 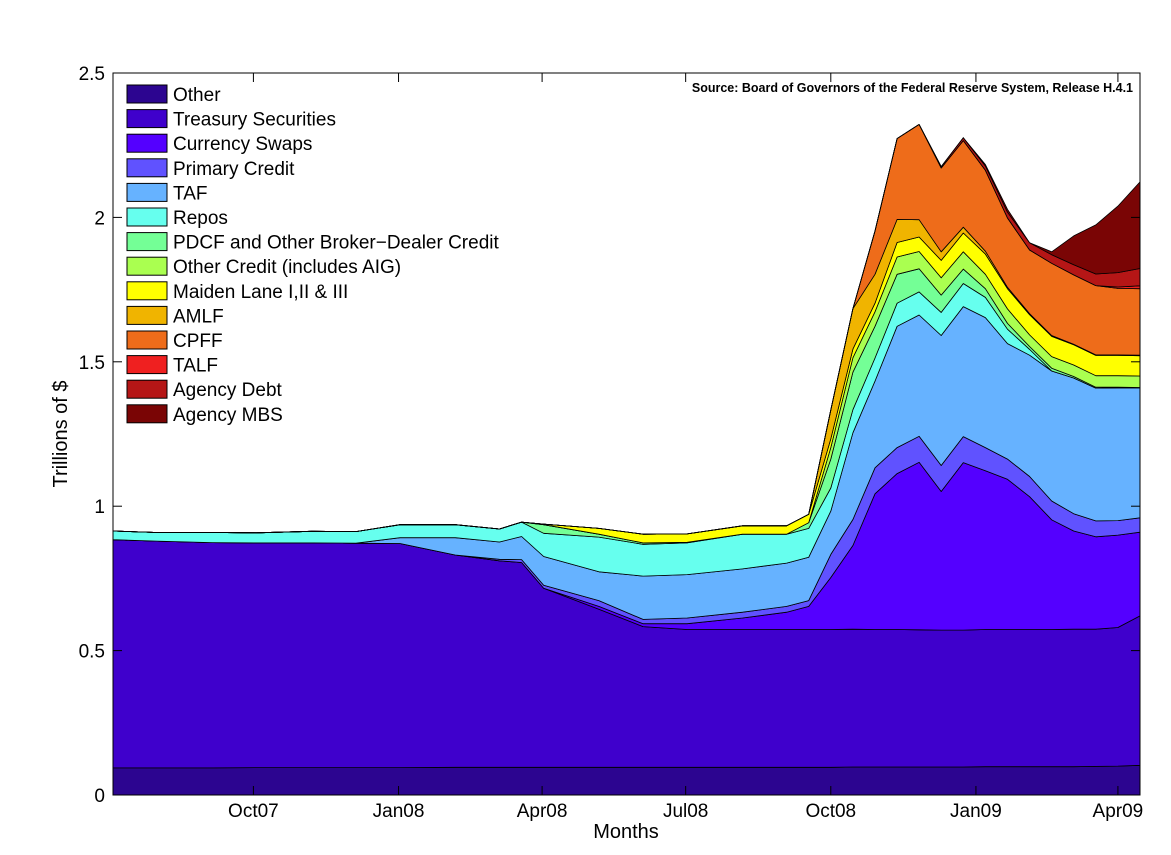 I want to click on x-tick-label: Jan09, so click(x=976, y=811).